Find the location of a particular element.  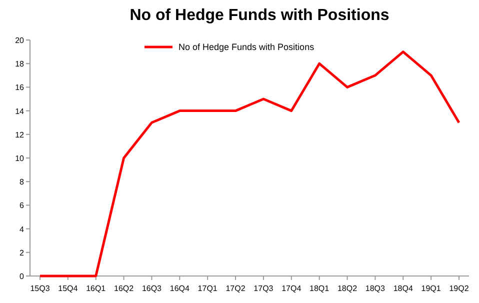

x-tick-label: 18Q2 is located at coordinates (347, 288).